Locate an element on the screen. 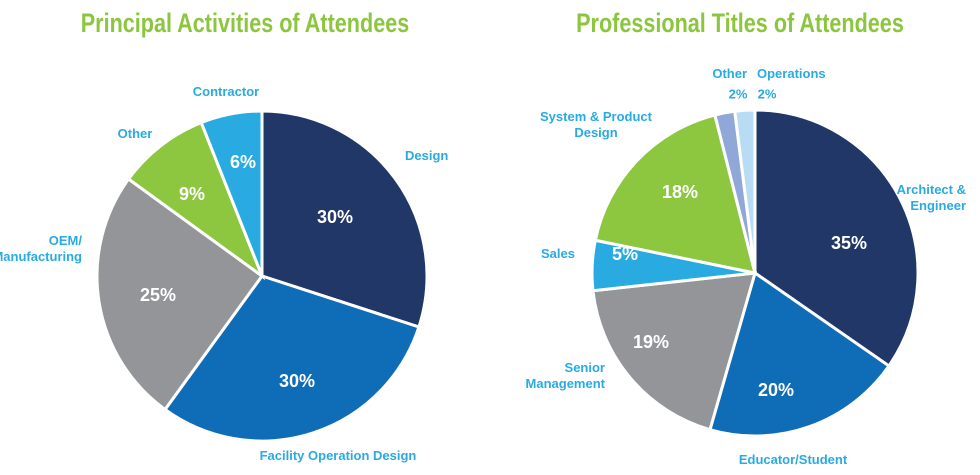  pie-activities-category-label-3: Other is located at coordinates (135, 133).